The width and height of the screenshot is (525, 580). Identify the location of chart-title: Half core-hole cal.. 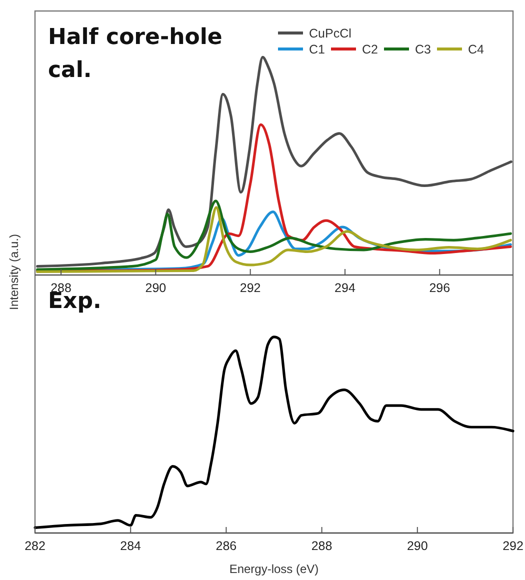
(135, 54).